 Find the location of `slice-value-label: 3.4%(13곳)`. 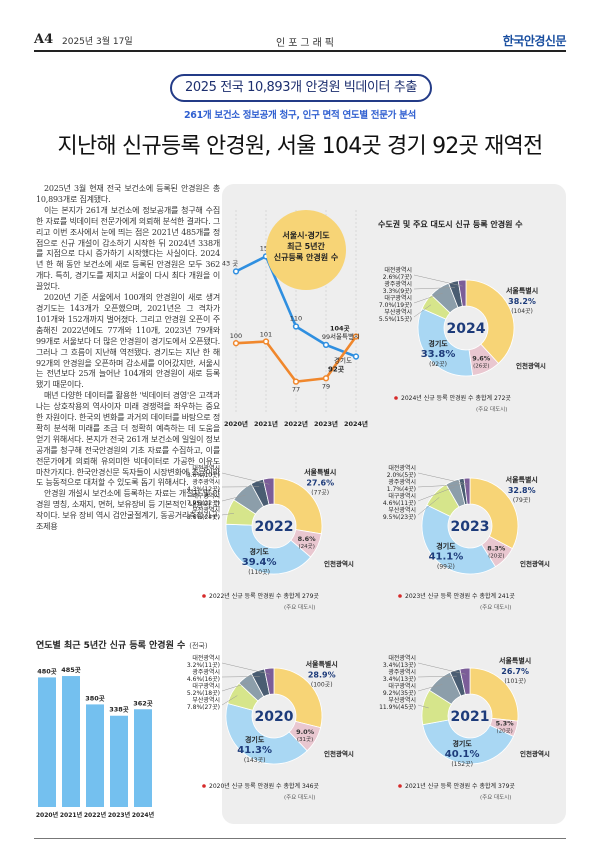

slice-value-label: 3.4%(13곳) is located at coordinates (399, 679).